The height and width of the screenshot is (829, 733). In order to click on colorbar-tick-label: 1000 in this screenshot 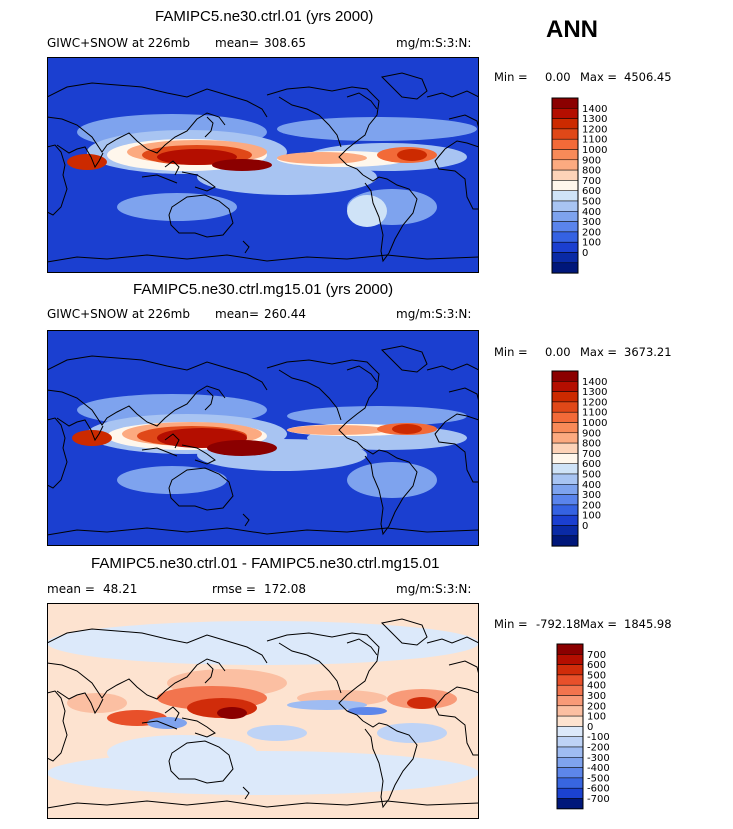, I will do `click(594, 423)`.